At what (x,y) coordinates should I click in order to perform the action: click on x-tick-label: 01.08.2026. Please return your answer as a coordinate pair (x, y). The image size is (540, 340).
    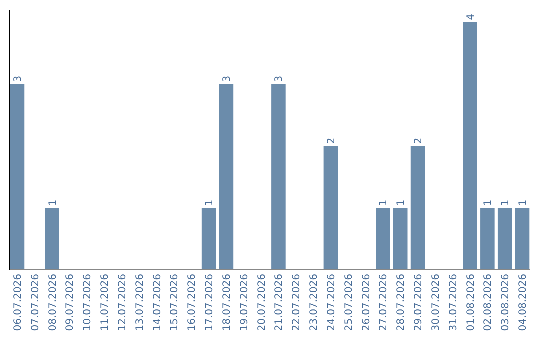
    Looking at the image, I should click on (471, 303).